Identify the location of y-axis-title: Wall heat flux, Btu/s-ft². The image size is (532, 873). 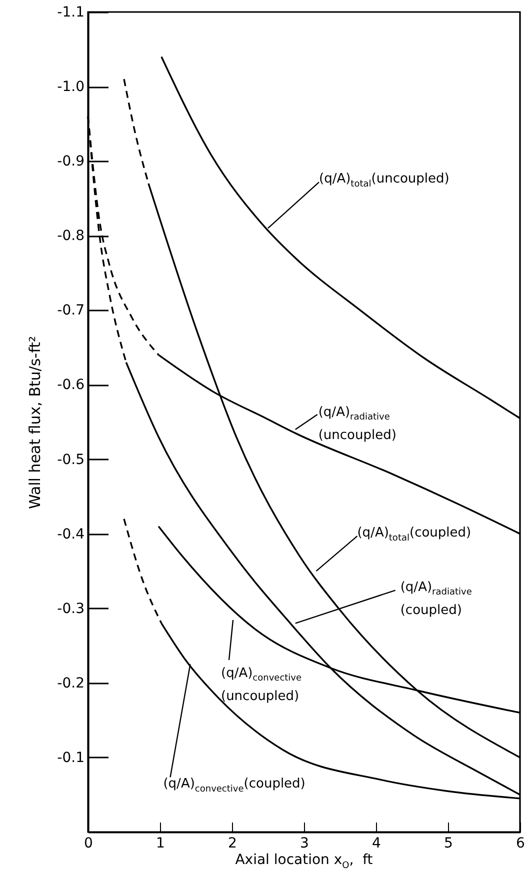
(35, 422).